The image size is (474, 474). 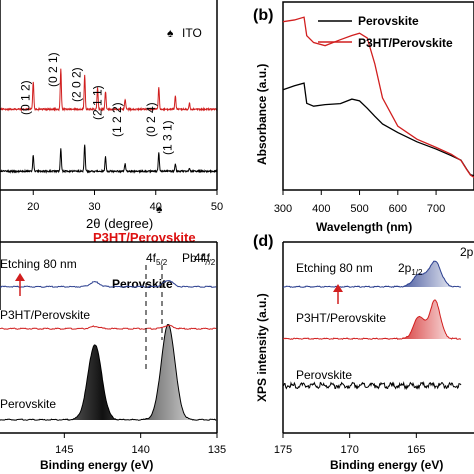 I want to click on series-fill-d-p3ht, so click(x=372, y=319).